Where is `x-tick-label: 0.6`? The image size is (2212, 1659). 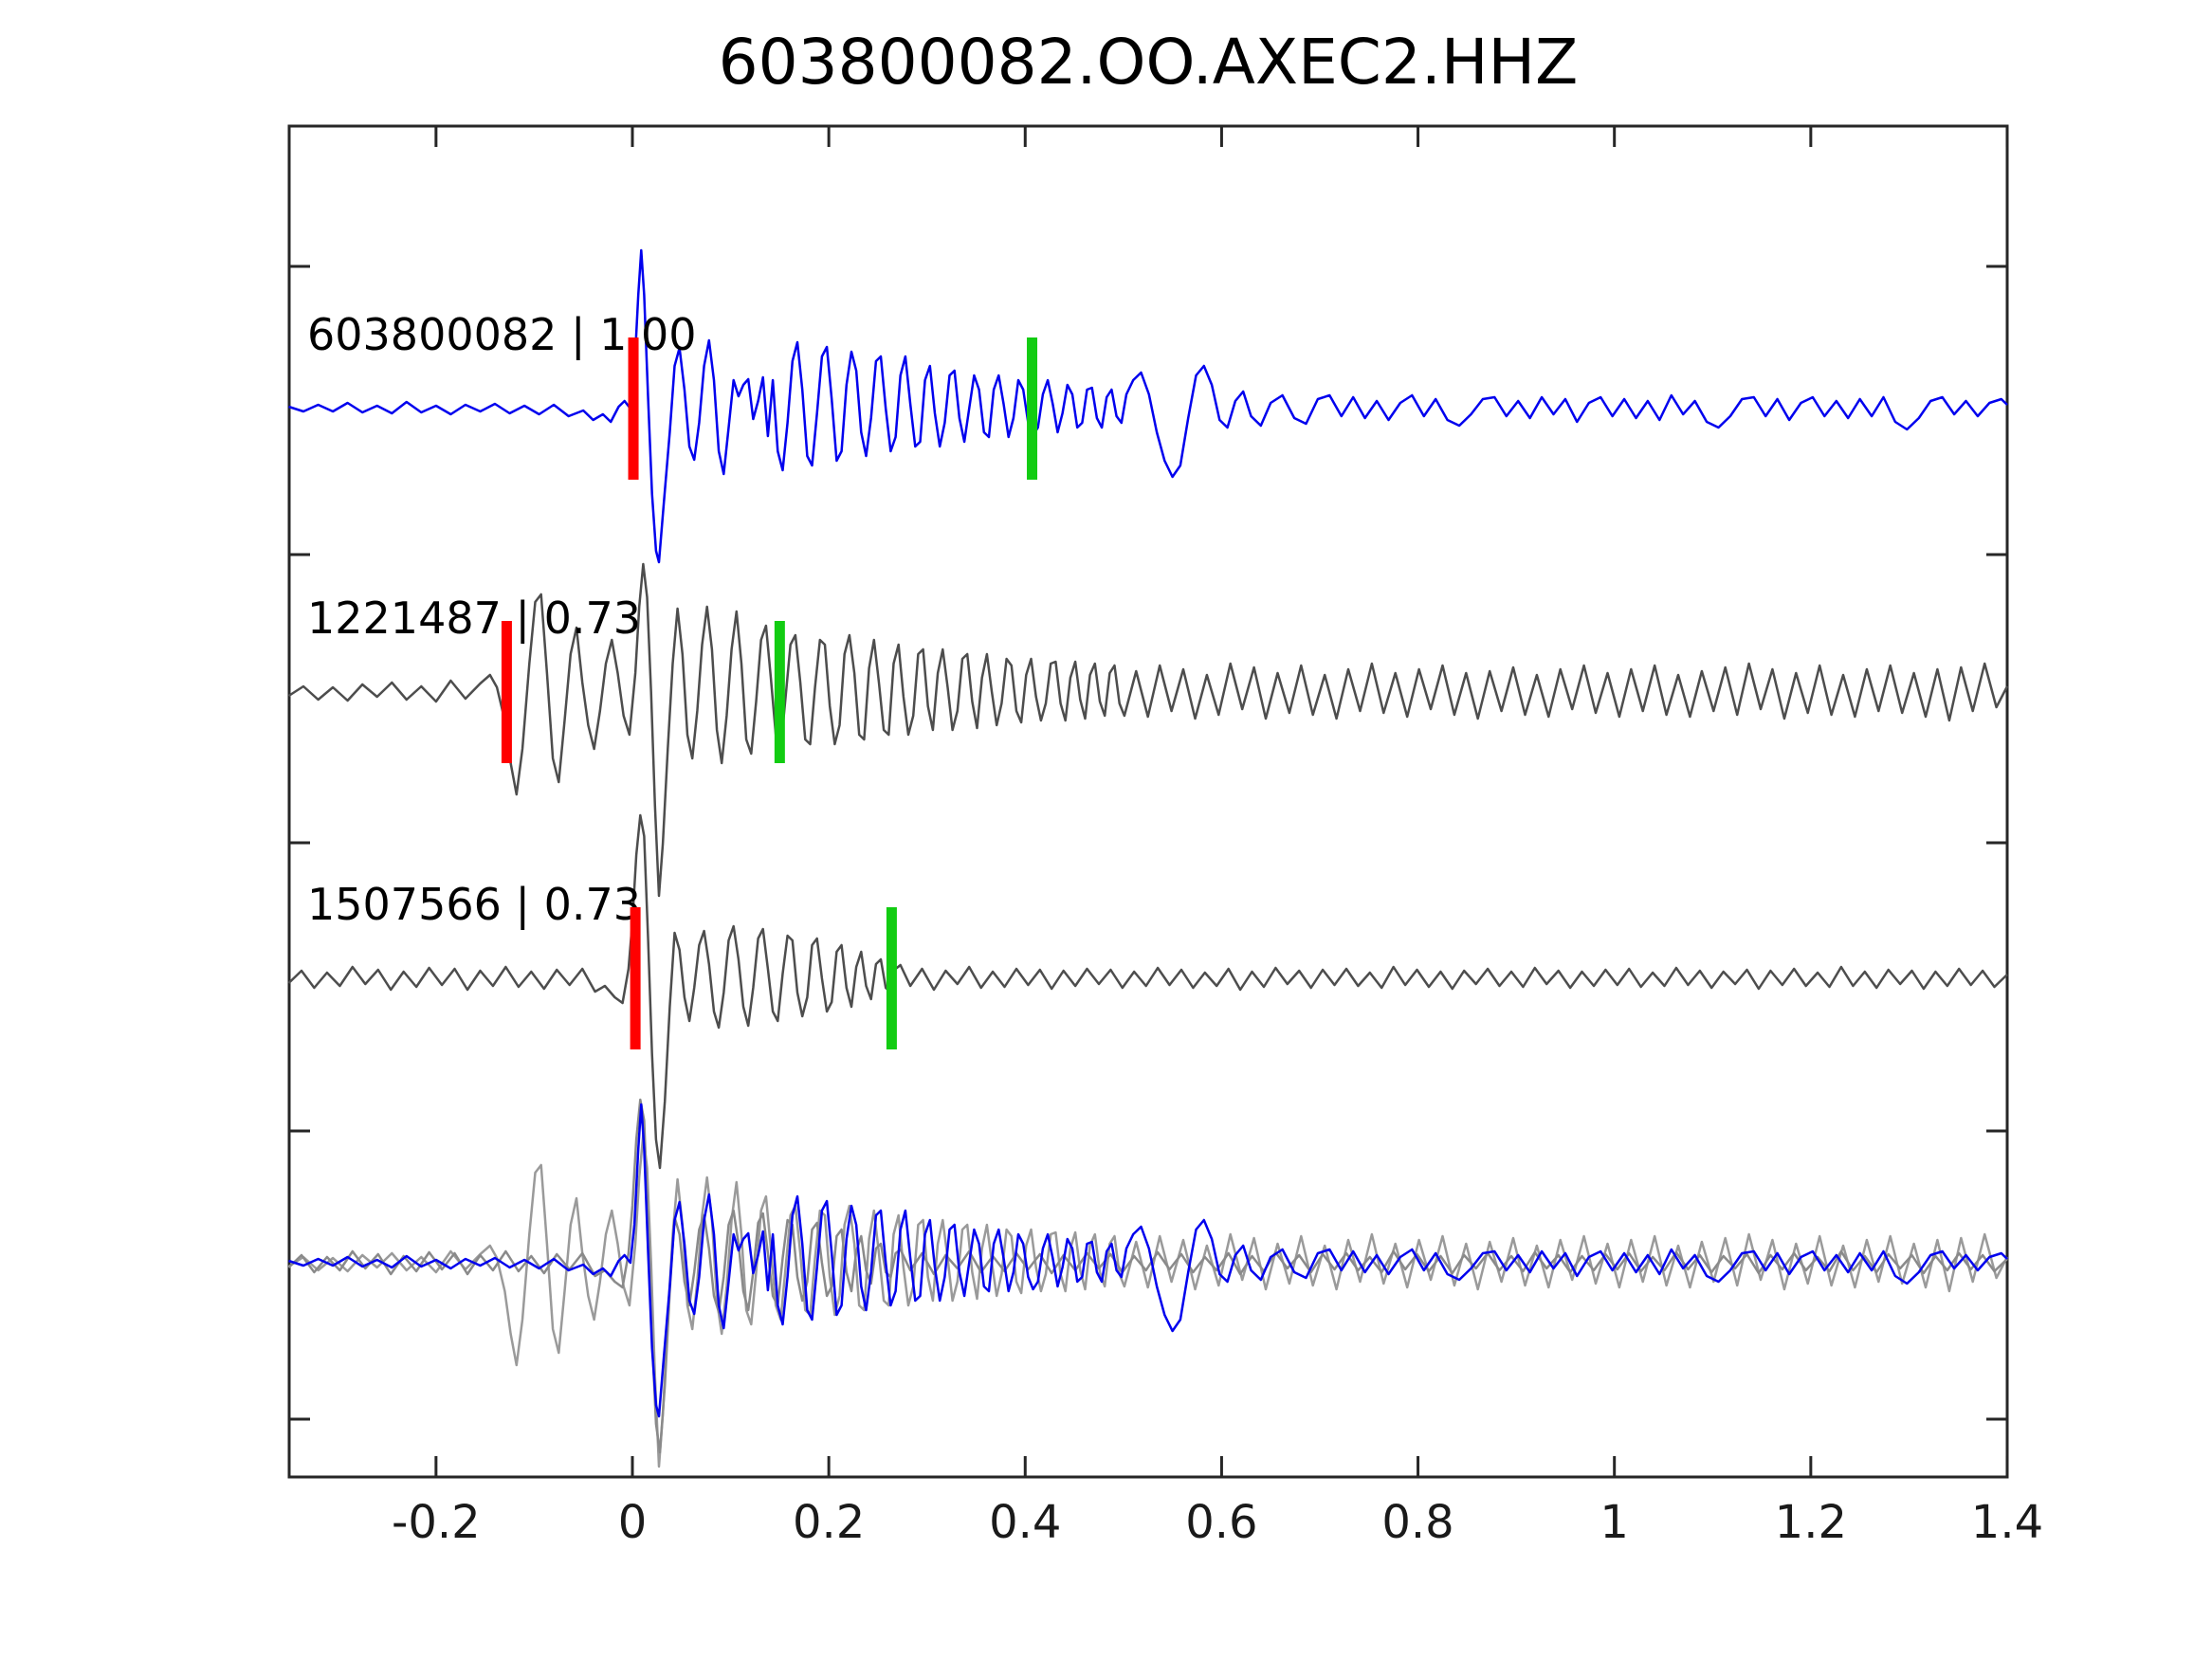 x-tick-label: 0.6 is located at coordinates (1221, 1522).